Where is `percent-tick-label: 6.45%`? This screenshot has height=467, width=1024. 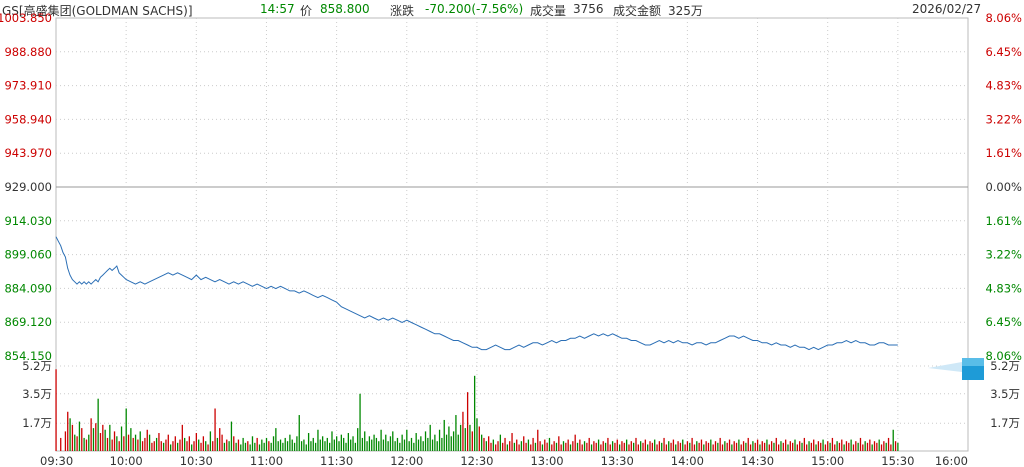
percent-tick-label: 6.45% is located at coordinates (1003, 322).